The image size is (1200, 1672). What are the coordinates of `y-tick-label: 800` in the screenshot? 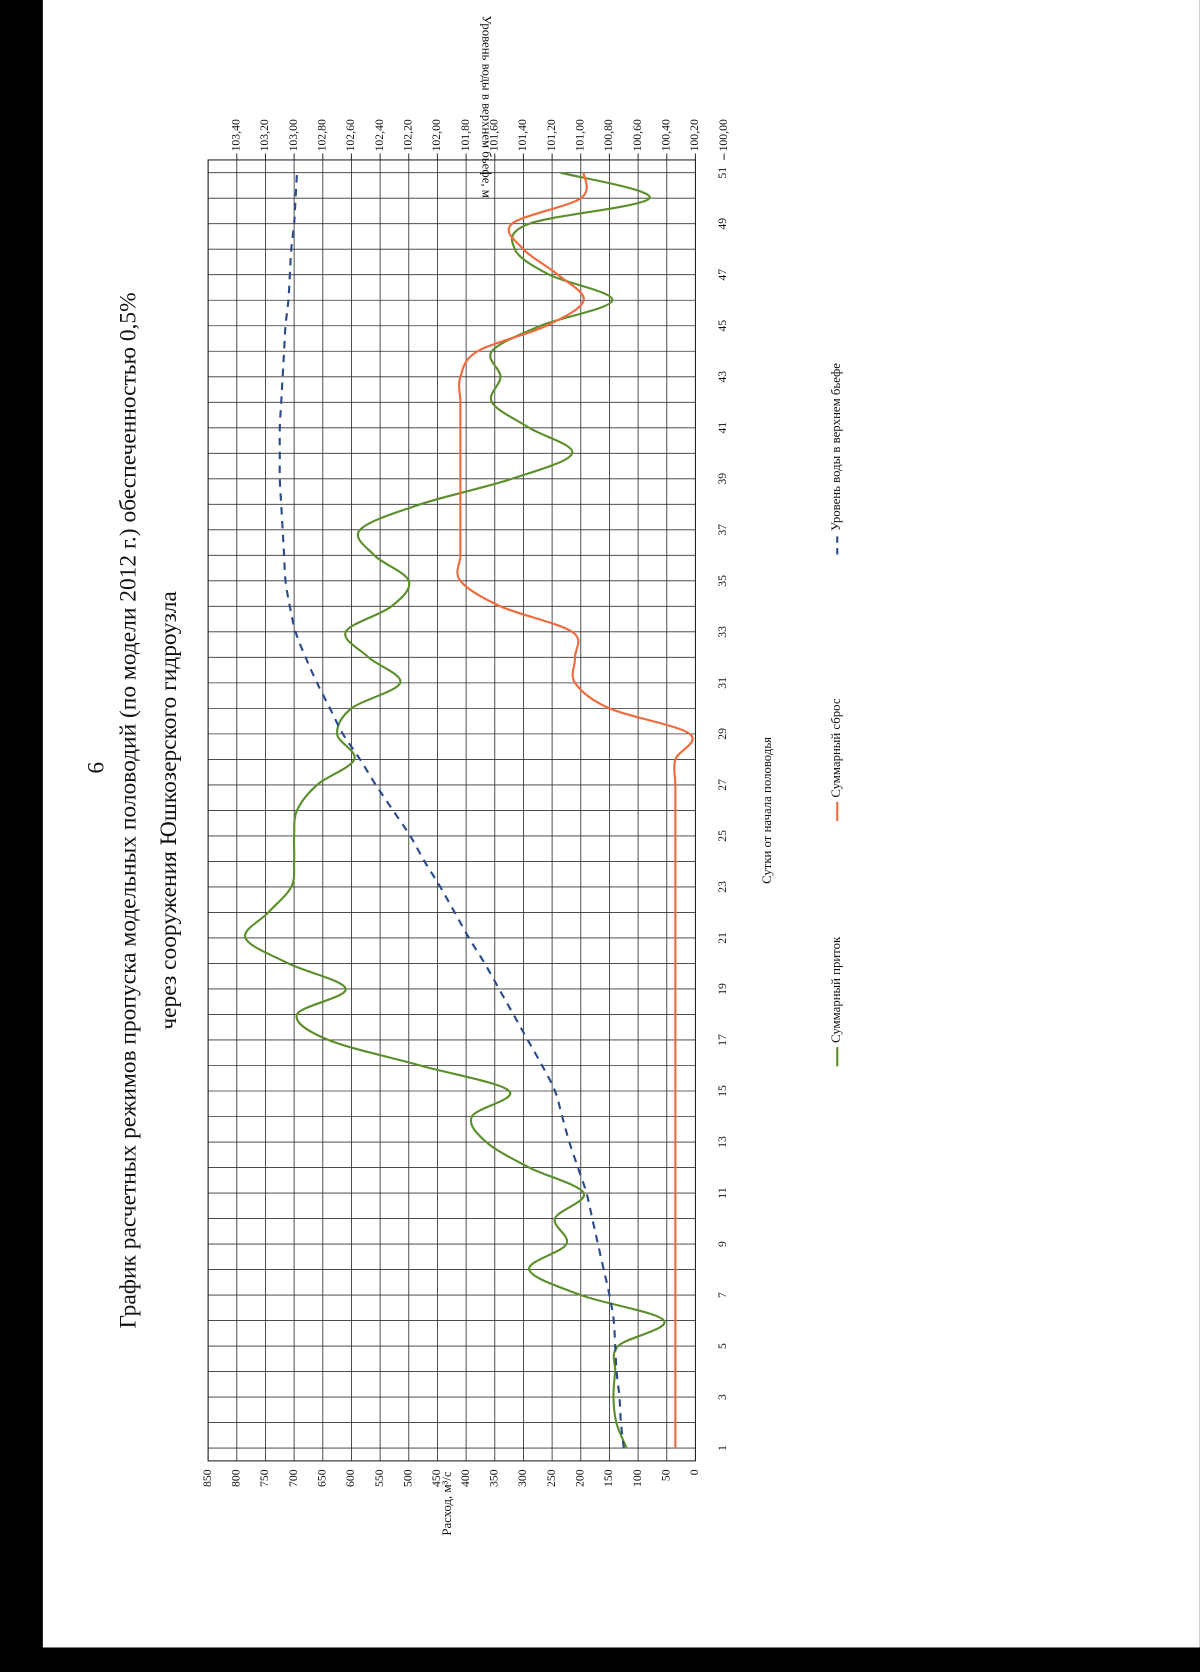 It's located at (235, 1478).